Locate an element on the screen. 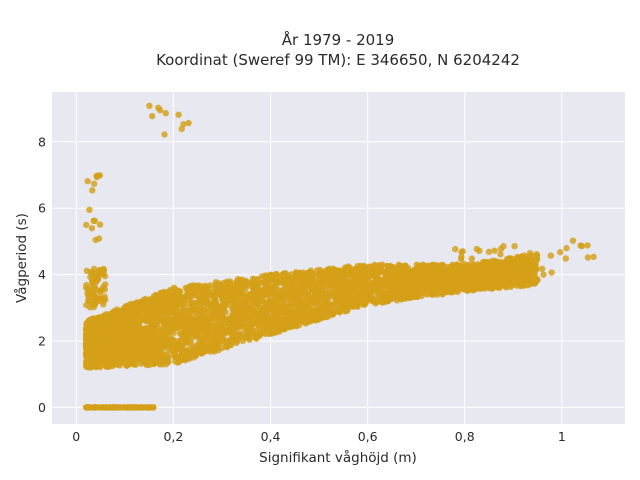 The image size is (640, 480). y-tick-label: 4 is located at coordinates (42, 274).